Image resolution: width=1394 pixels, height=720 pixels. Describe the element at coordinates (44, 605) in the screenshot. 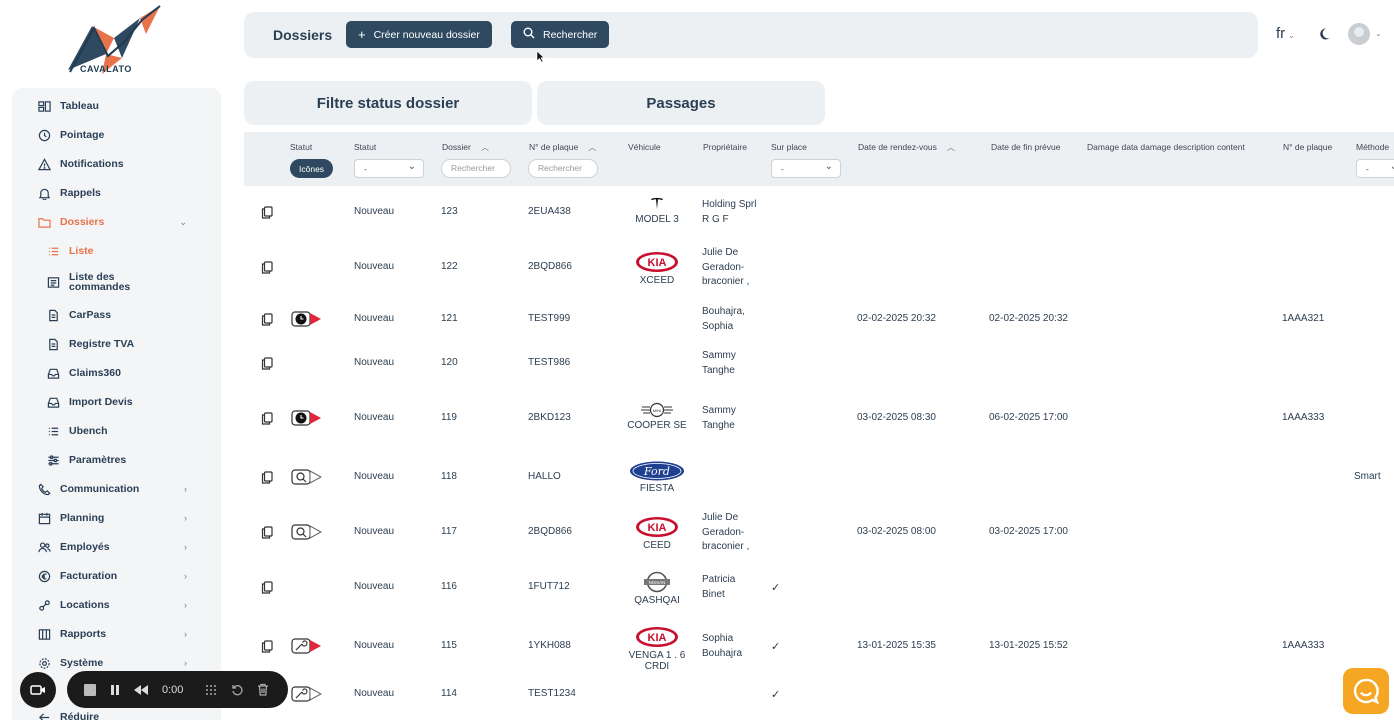

I see `car-icon` at that location.